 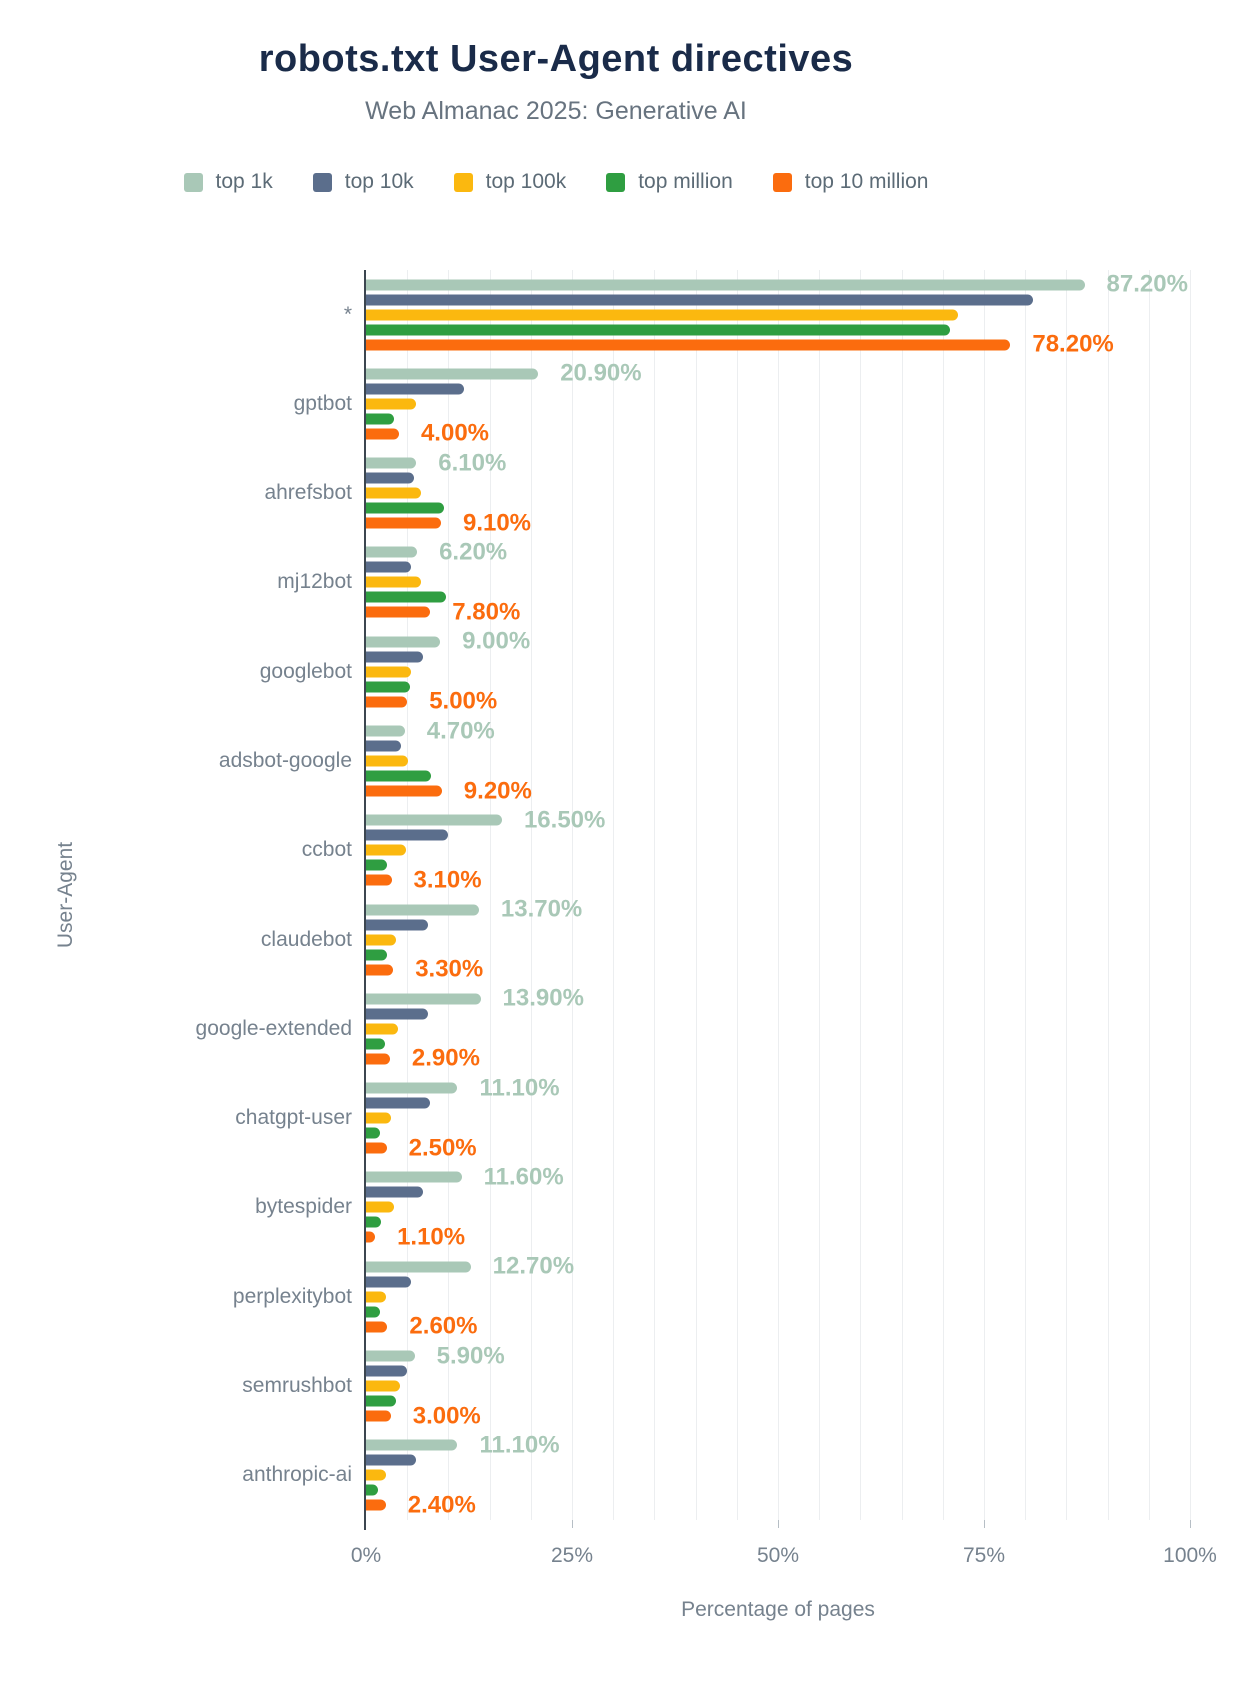 I want to click on bar-top-million-googlebot, so click(x=388, y=687).